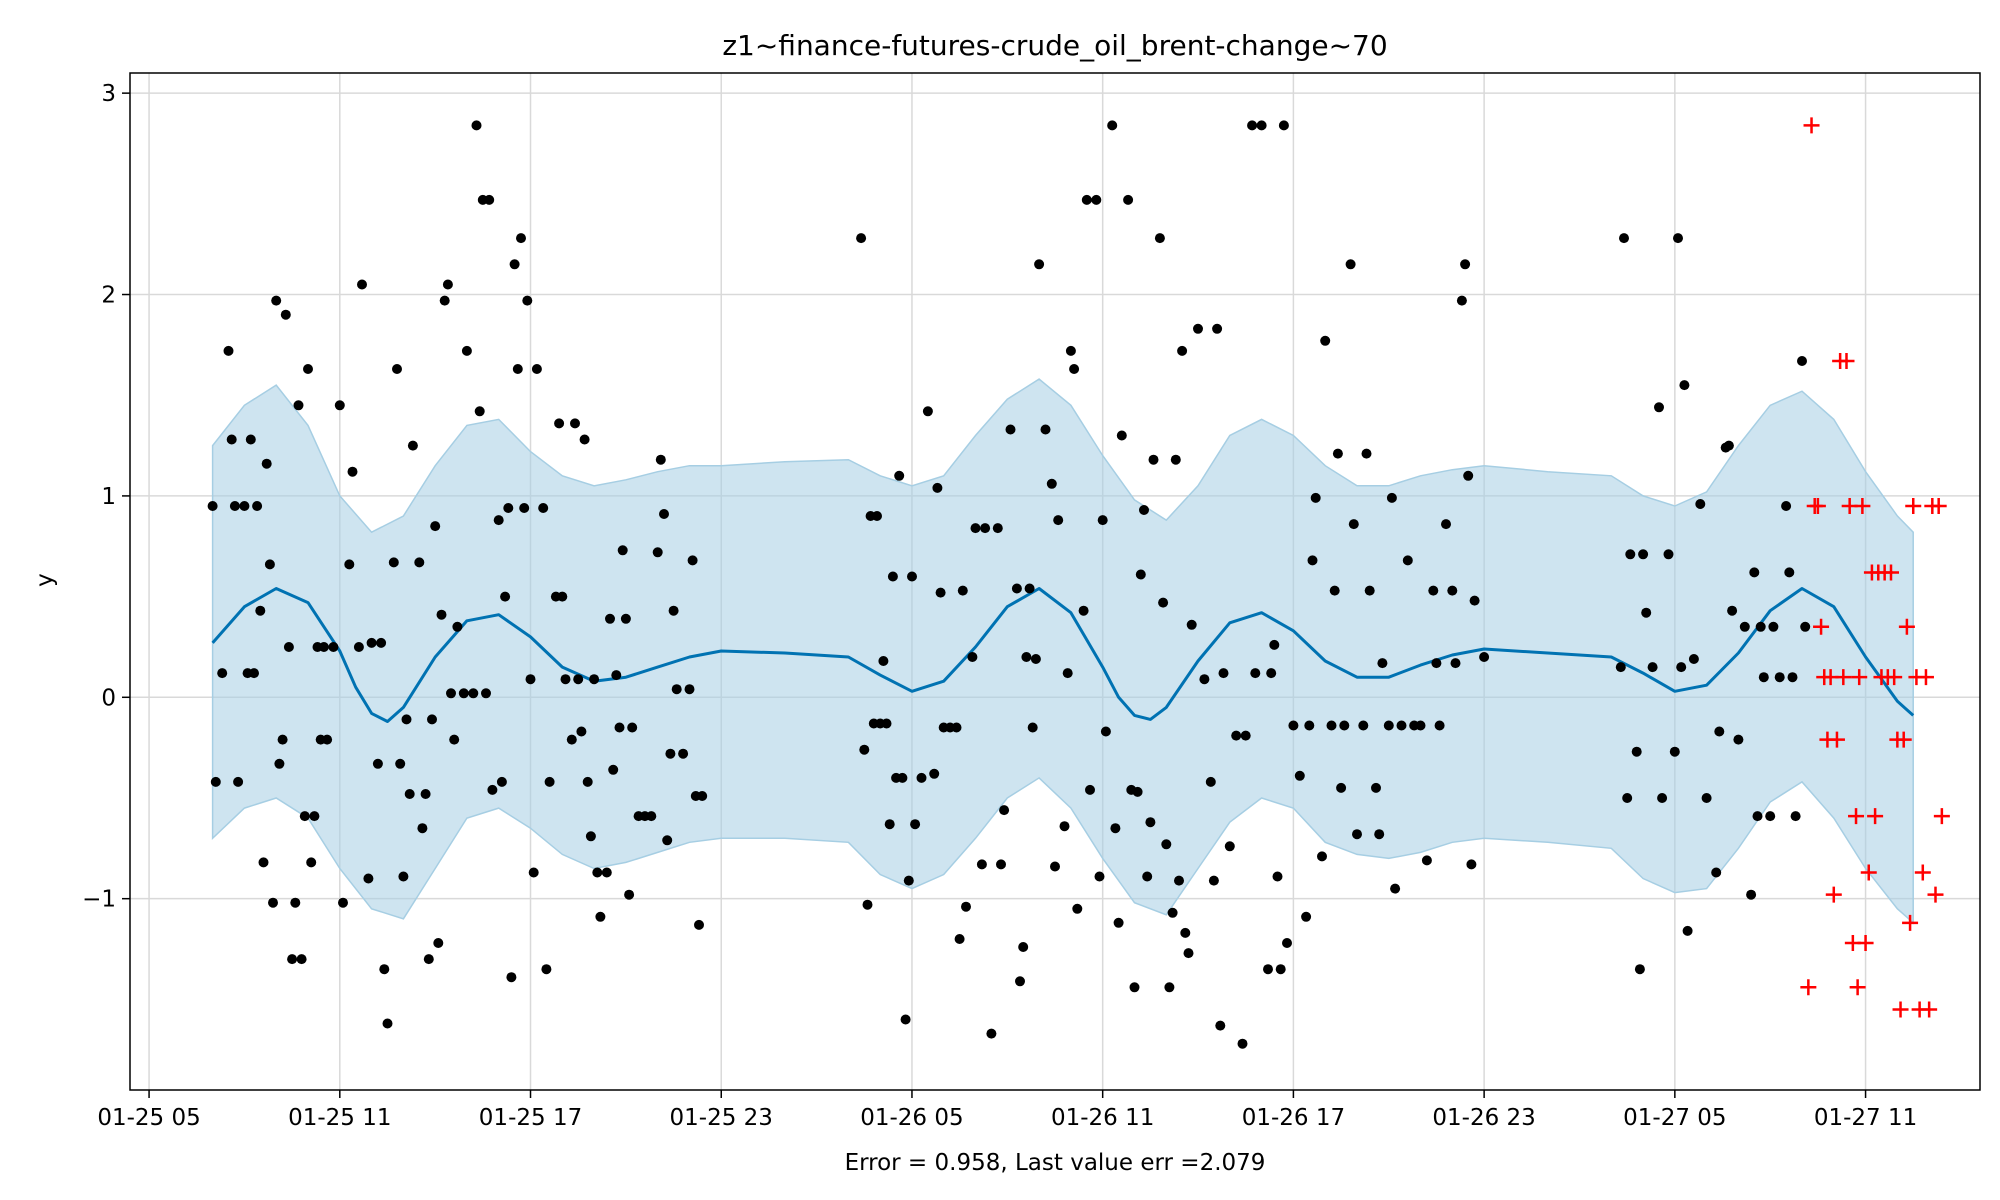  What do you see at coordinates (339, 1118) in the screenshot?
I see `x-tick-label: 01-25 11` at bounding box center [339, 1118].